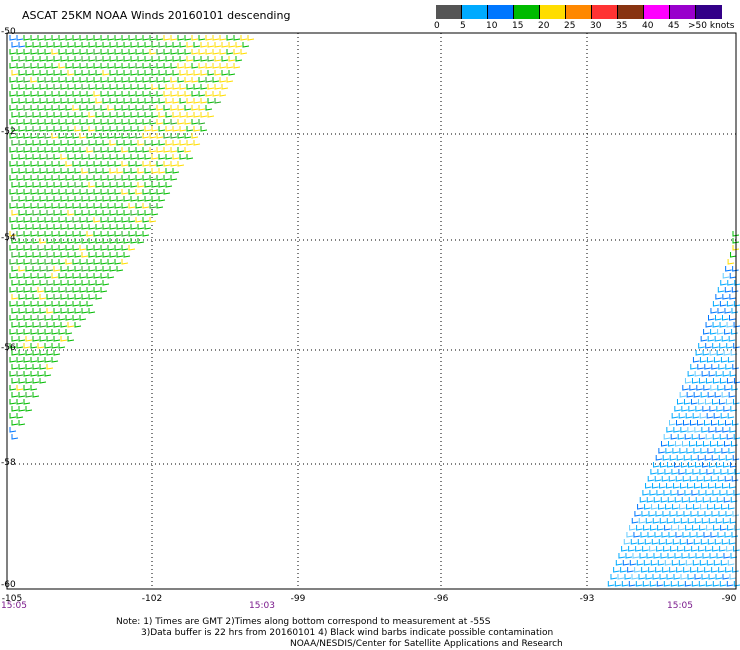 The width and height of the screenshot is (740, 650). I want to click on colorbar-label-2: 10, so click(492, 26).